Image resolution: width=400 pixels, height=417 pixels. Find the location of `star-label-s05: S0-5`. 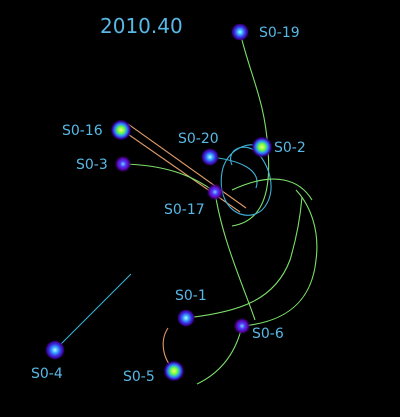

star-label-s05: S0-5 is located at coordinates (139, 377).